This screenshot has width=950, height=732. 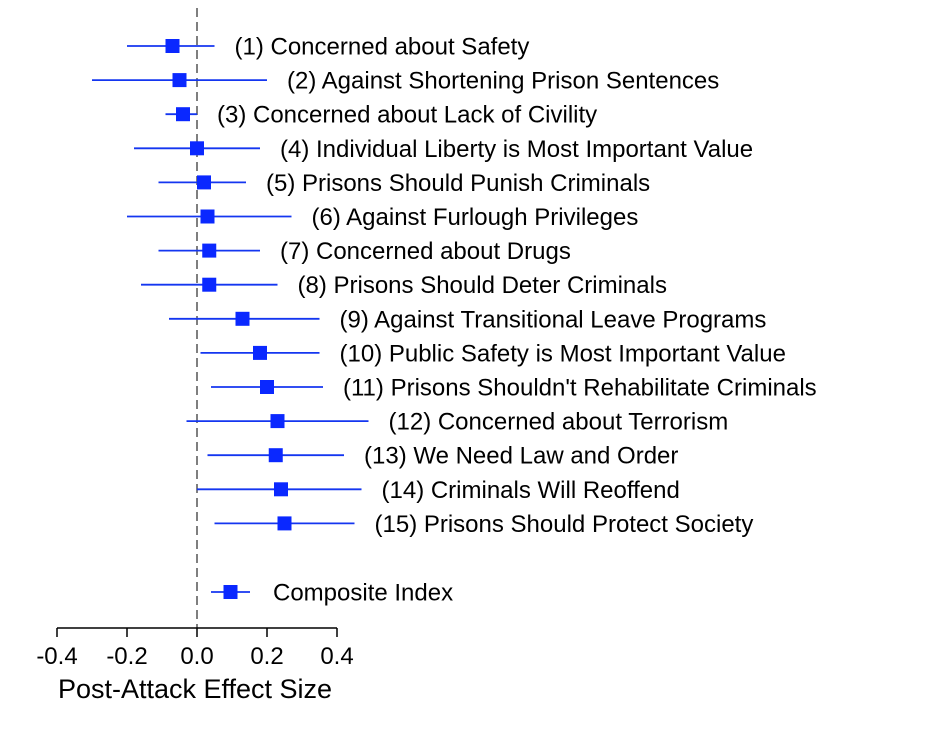 I want to click on coefficient-row: (12) Concerned about Terrorism, so click(x=457, y=422).